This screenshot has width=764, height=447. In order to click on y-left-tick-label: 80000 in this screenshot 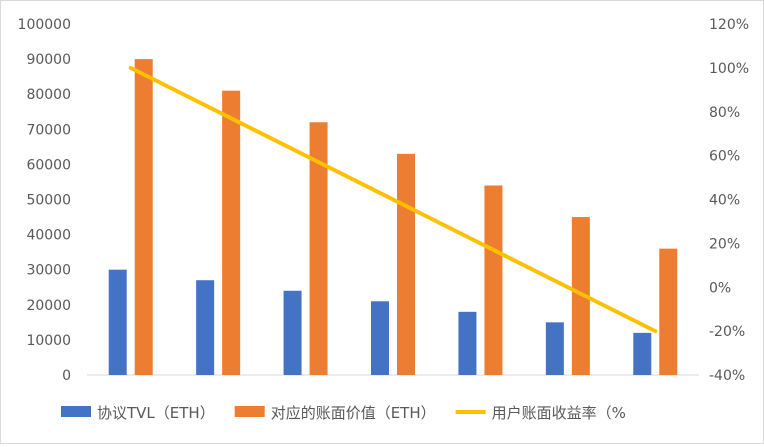, I will do `click(48, 95)`.